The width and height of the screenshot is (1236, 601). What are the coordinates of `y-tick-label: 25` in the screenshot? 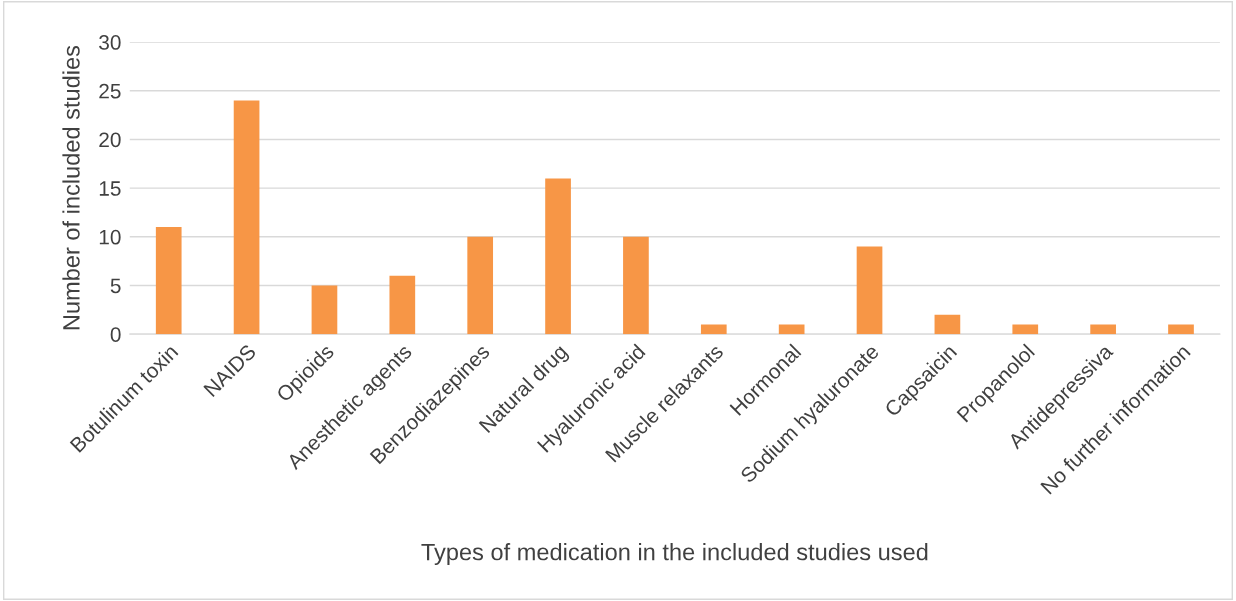 It's located at (110, 91).